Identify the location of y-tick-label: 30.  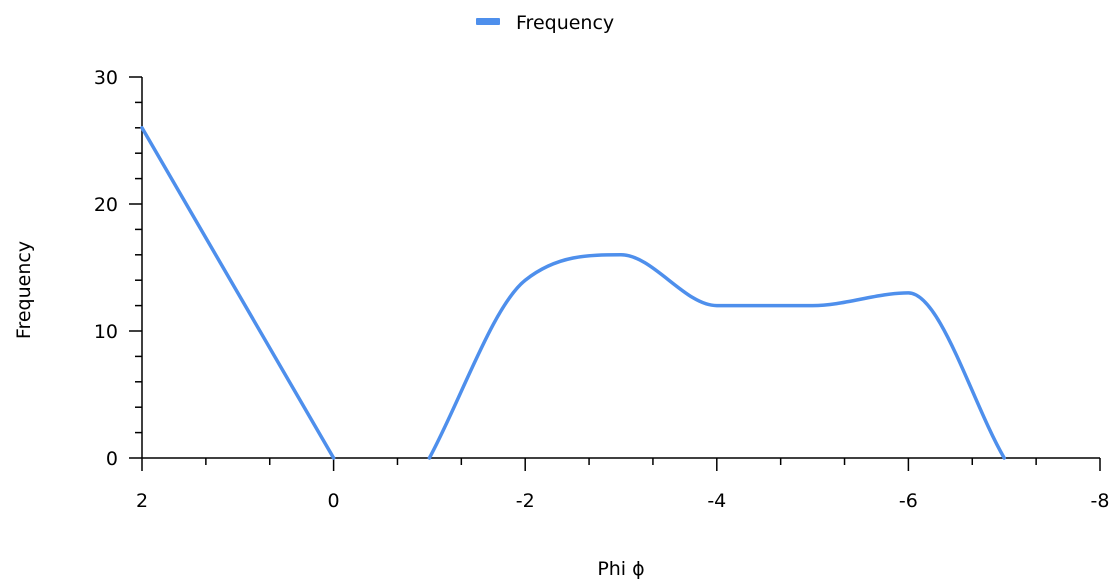
(106, 78).